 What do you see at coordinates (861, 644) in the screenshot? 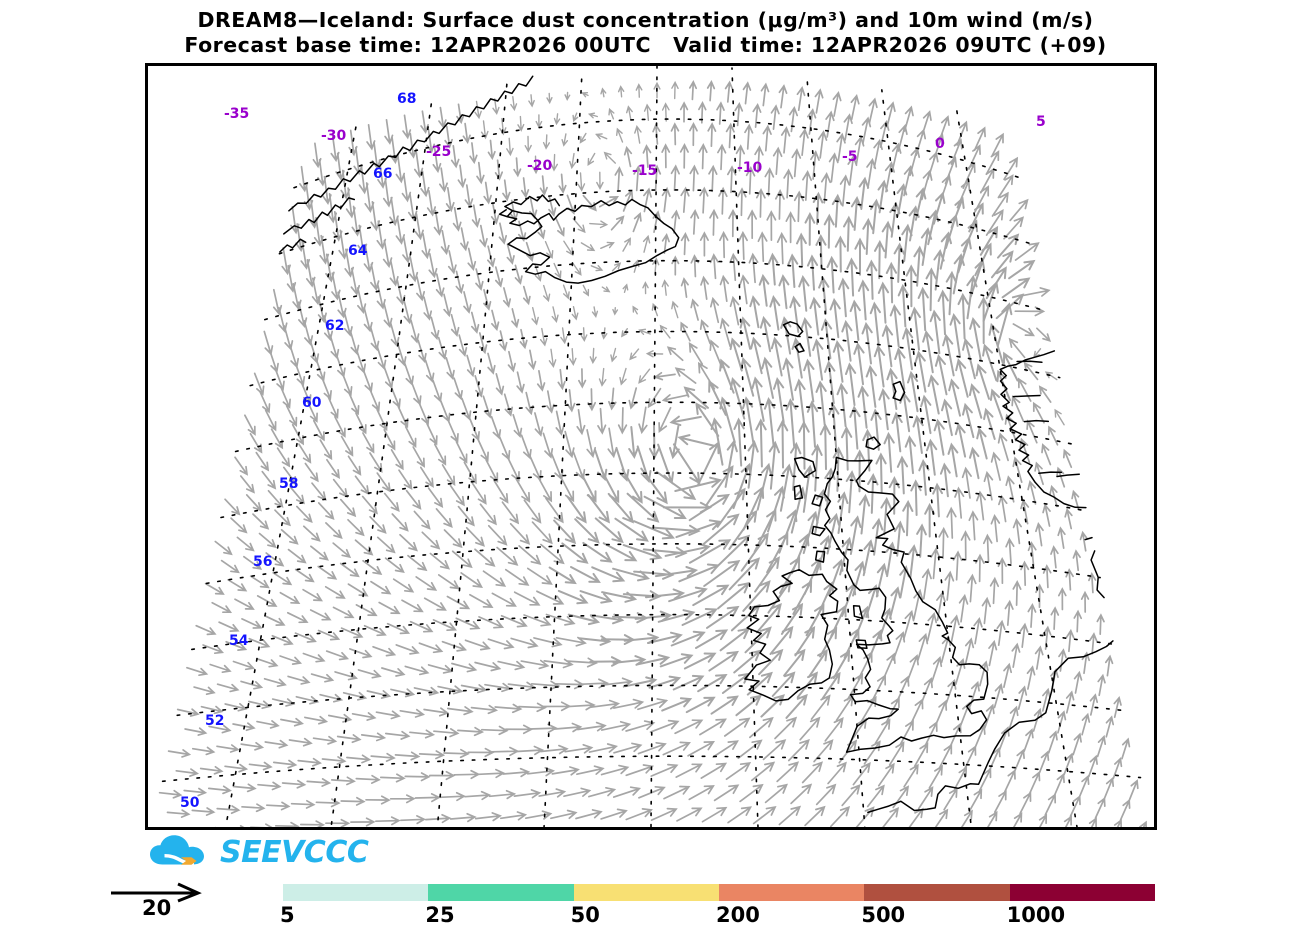
I see `coastline-anglesey` at bounding box center [861, 644].